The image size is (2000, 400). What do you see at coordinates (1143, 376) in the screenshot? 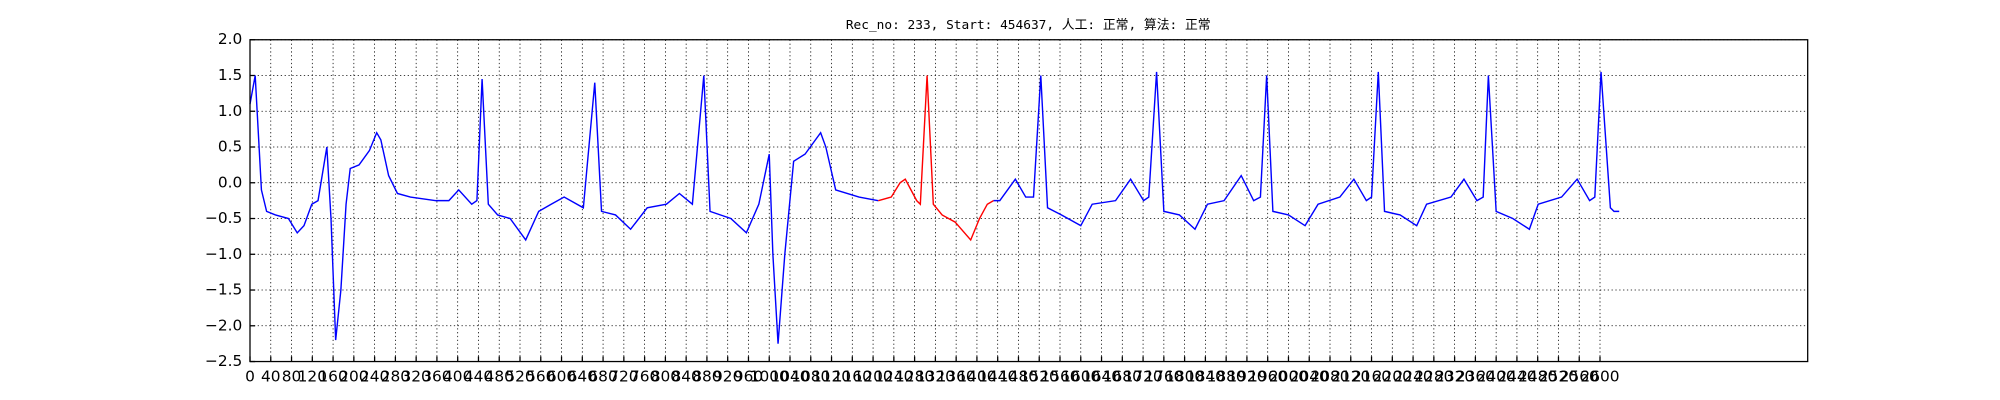
I see `x-tick-label: 1720` at bounding box center [1143, 376].